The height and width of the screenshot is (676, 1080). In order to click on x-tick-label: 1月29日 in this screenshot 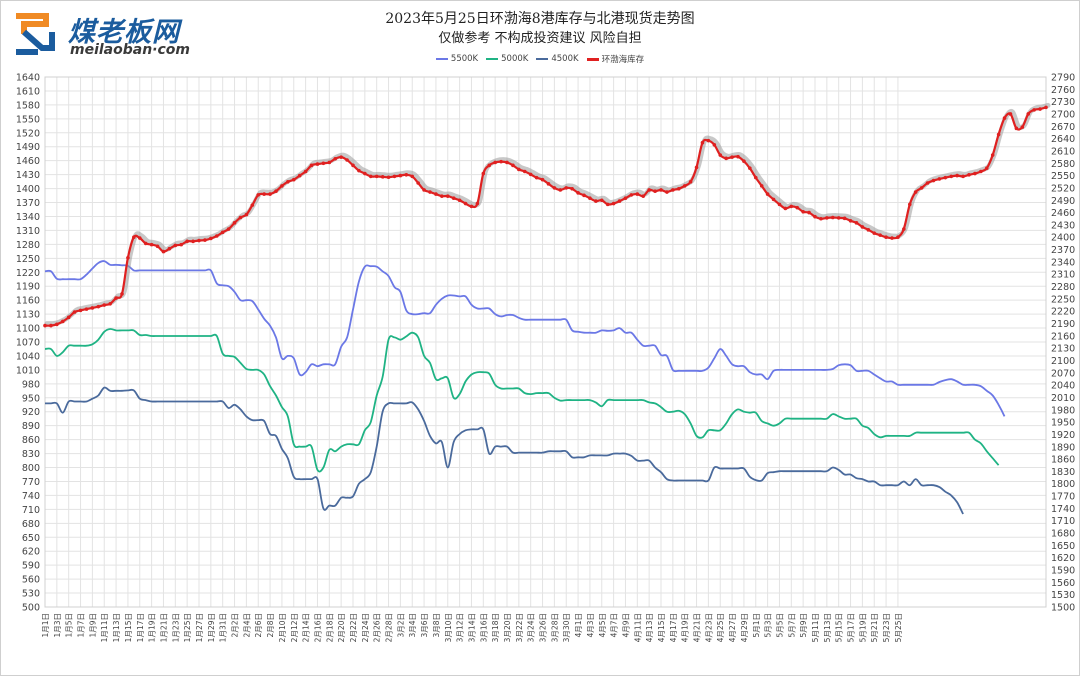, I will do `click(211, 627)`.